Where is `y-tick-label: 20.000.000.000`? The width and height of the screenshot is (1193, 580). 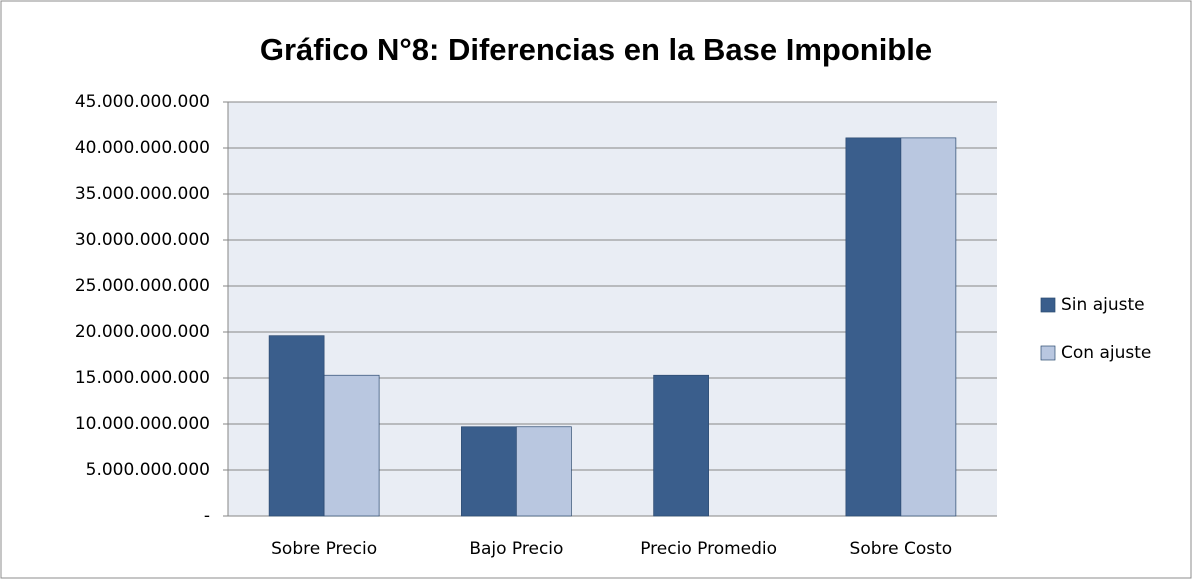 y-tick-label: 20.000.000.000 is located at coordinates (142, 332).